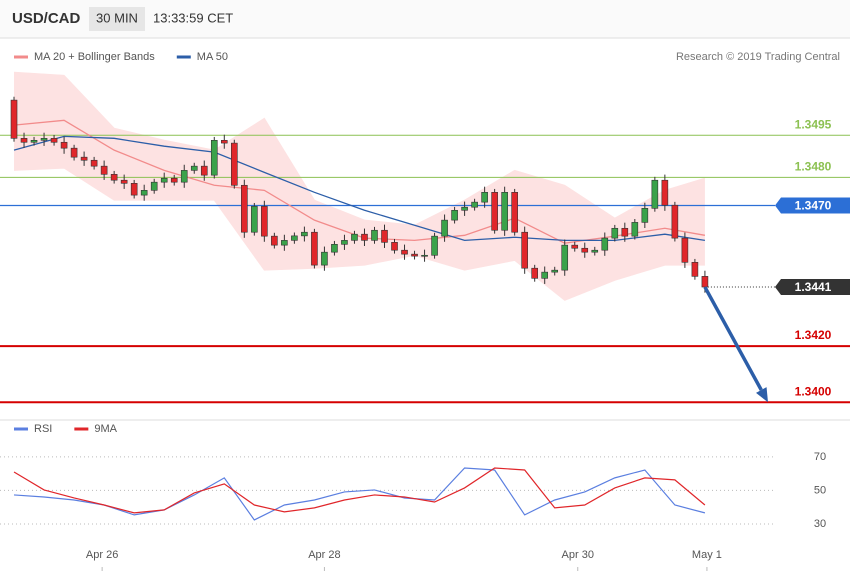 The width and height of the screenshot is (850, 576). What do you see at coordinates (820, 457) in the screenshot?
I see `y-tick-label: 70` at bounding box center [820, 457].